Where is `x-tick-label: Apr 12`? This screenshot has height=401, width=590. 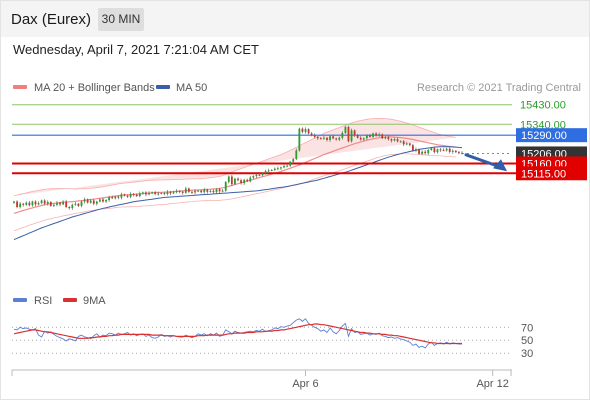
x-tick-label: Apr 12 is located at coordinates (492, 384).